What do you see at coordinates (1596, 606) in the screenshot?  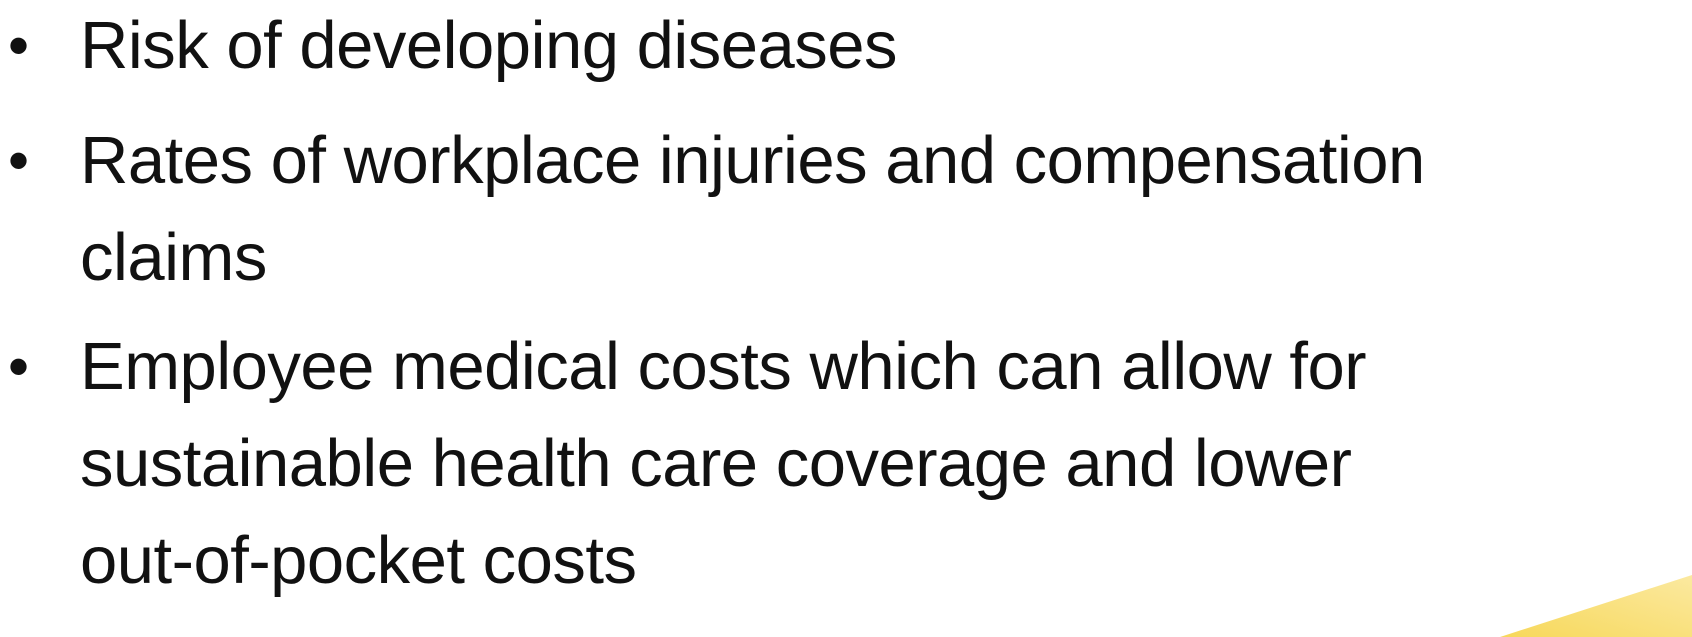 I see `corner-shape` at bounding box center [1596, 606].